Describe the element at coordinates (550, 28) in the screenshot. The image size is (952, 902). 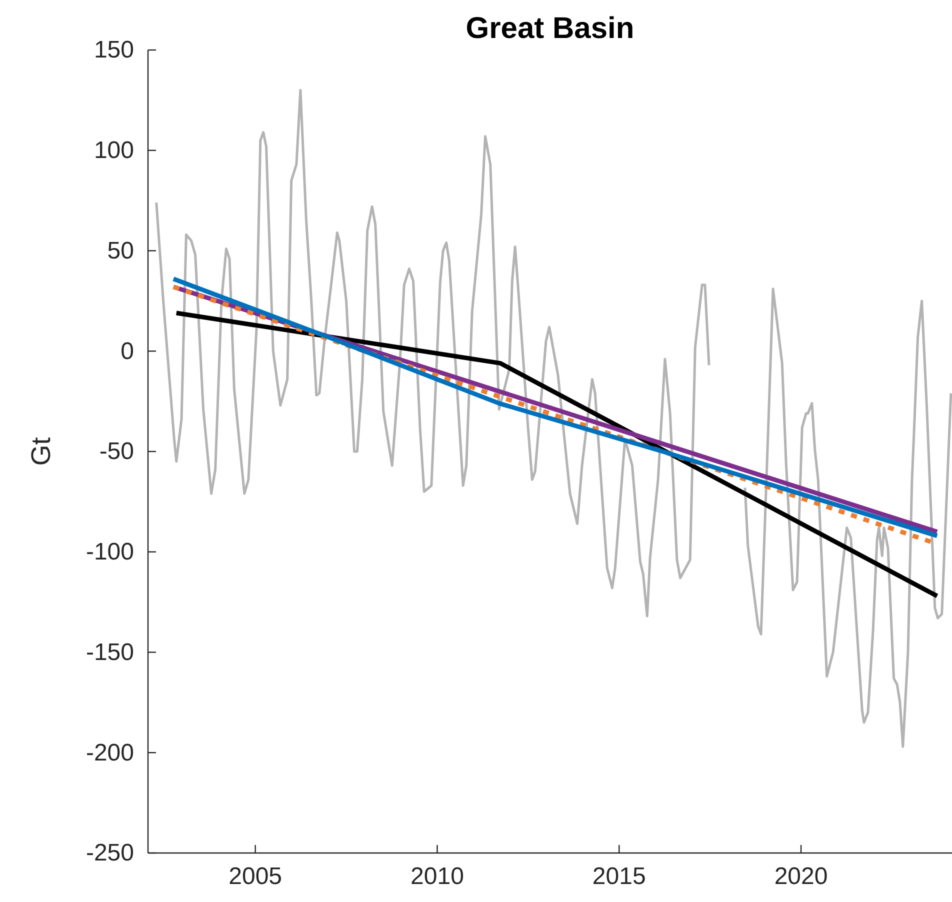
I see `chart-title: Great Basin` at that location.